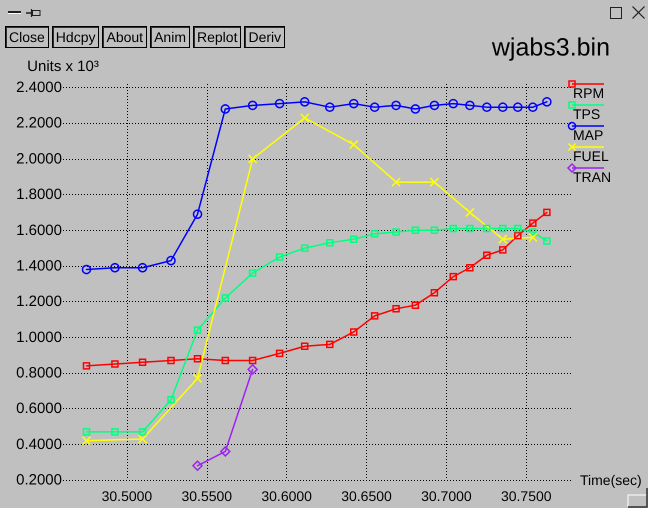 The image size is (648, 508). Describe the element at coordinates (39, 337) in the screenshot. I see `y-tick-label: 1.0000` at that location.